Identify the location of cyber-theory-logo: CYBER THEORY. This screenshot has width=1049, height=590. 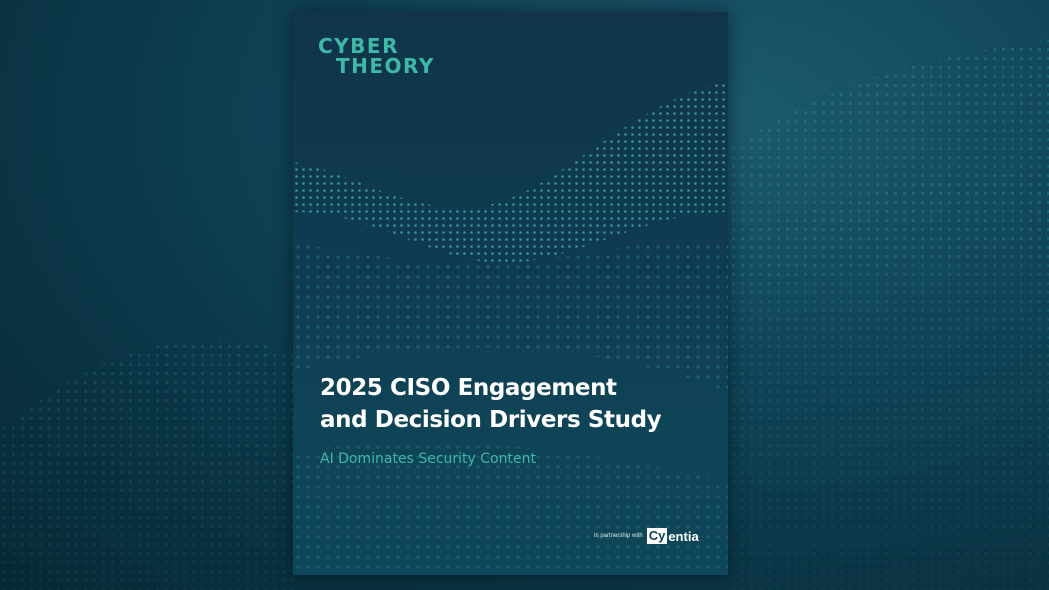
(376, 56).